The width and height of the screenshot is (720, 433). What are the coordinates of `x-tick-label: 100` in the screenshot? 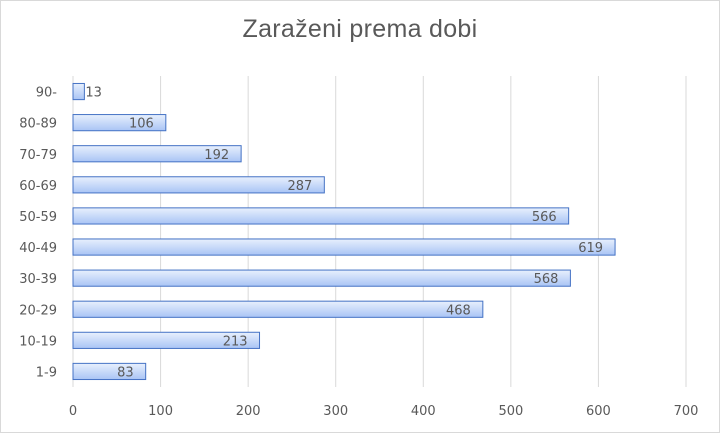 It's located at (160, 411).